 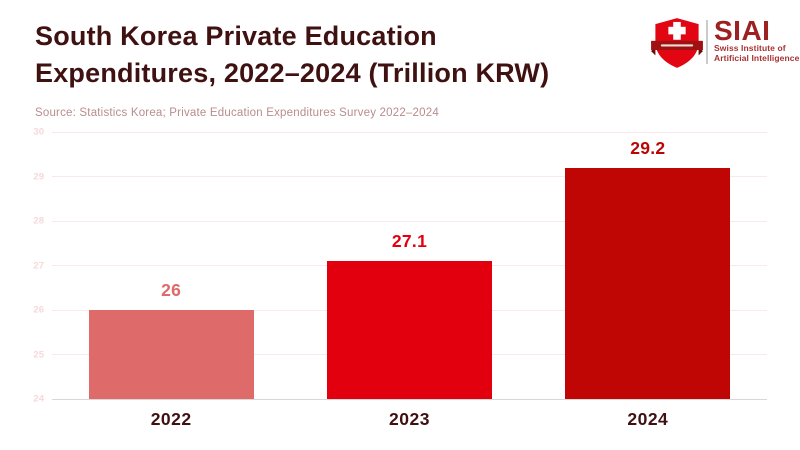 What do you see at coordinates (409, 419) in the screenshot?
I see `x-tick-label-2023: 2023` at bounding box center [409, 419].